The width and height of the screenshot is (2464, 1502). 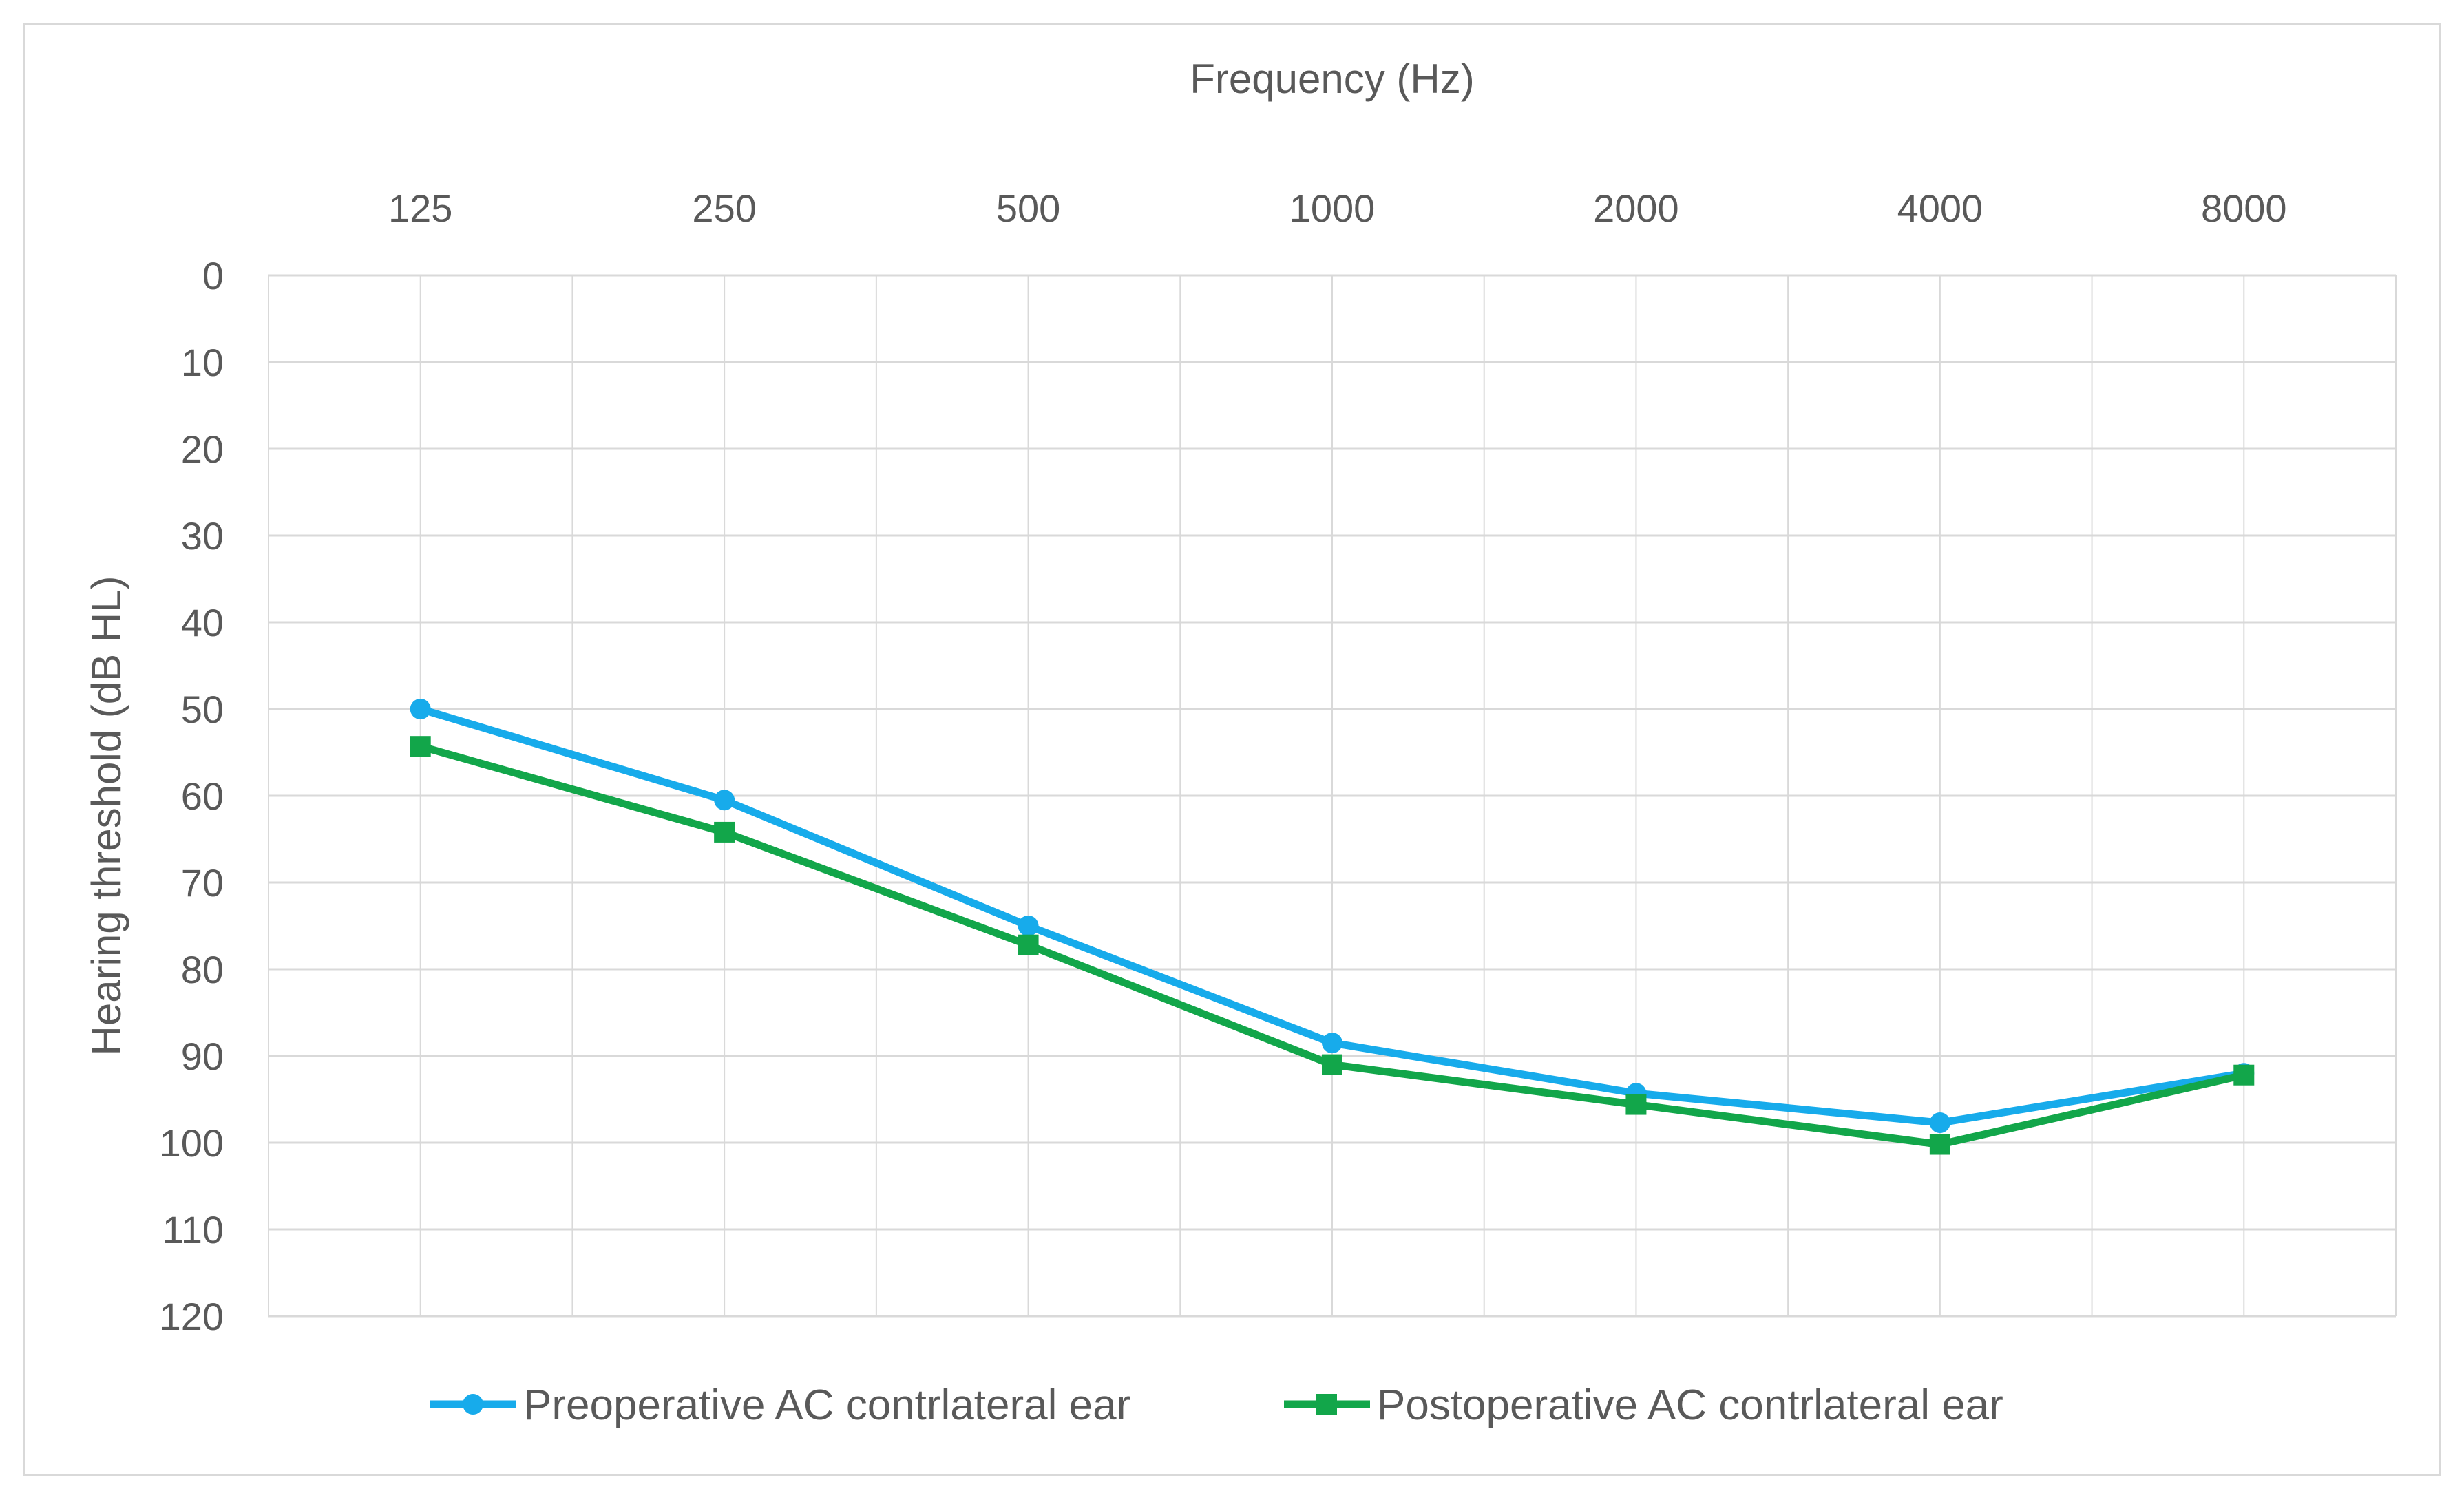 I want to click on x-tick-label: 500, so click(x=1028, y=209).